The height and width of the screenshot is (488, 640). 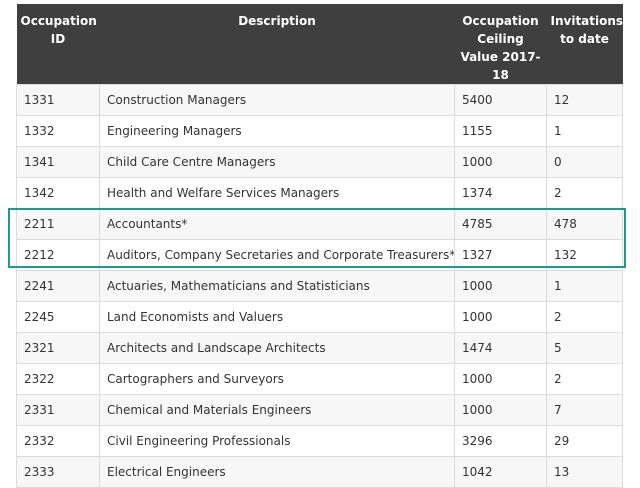 I want to click on header-description: Description, so click(x=277, y=44).